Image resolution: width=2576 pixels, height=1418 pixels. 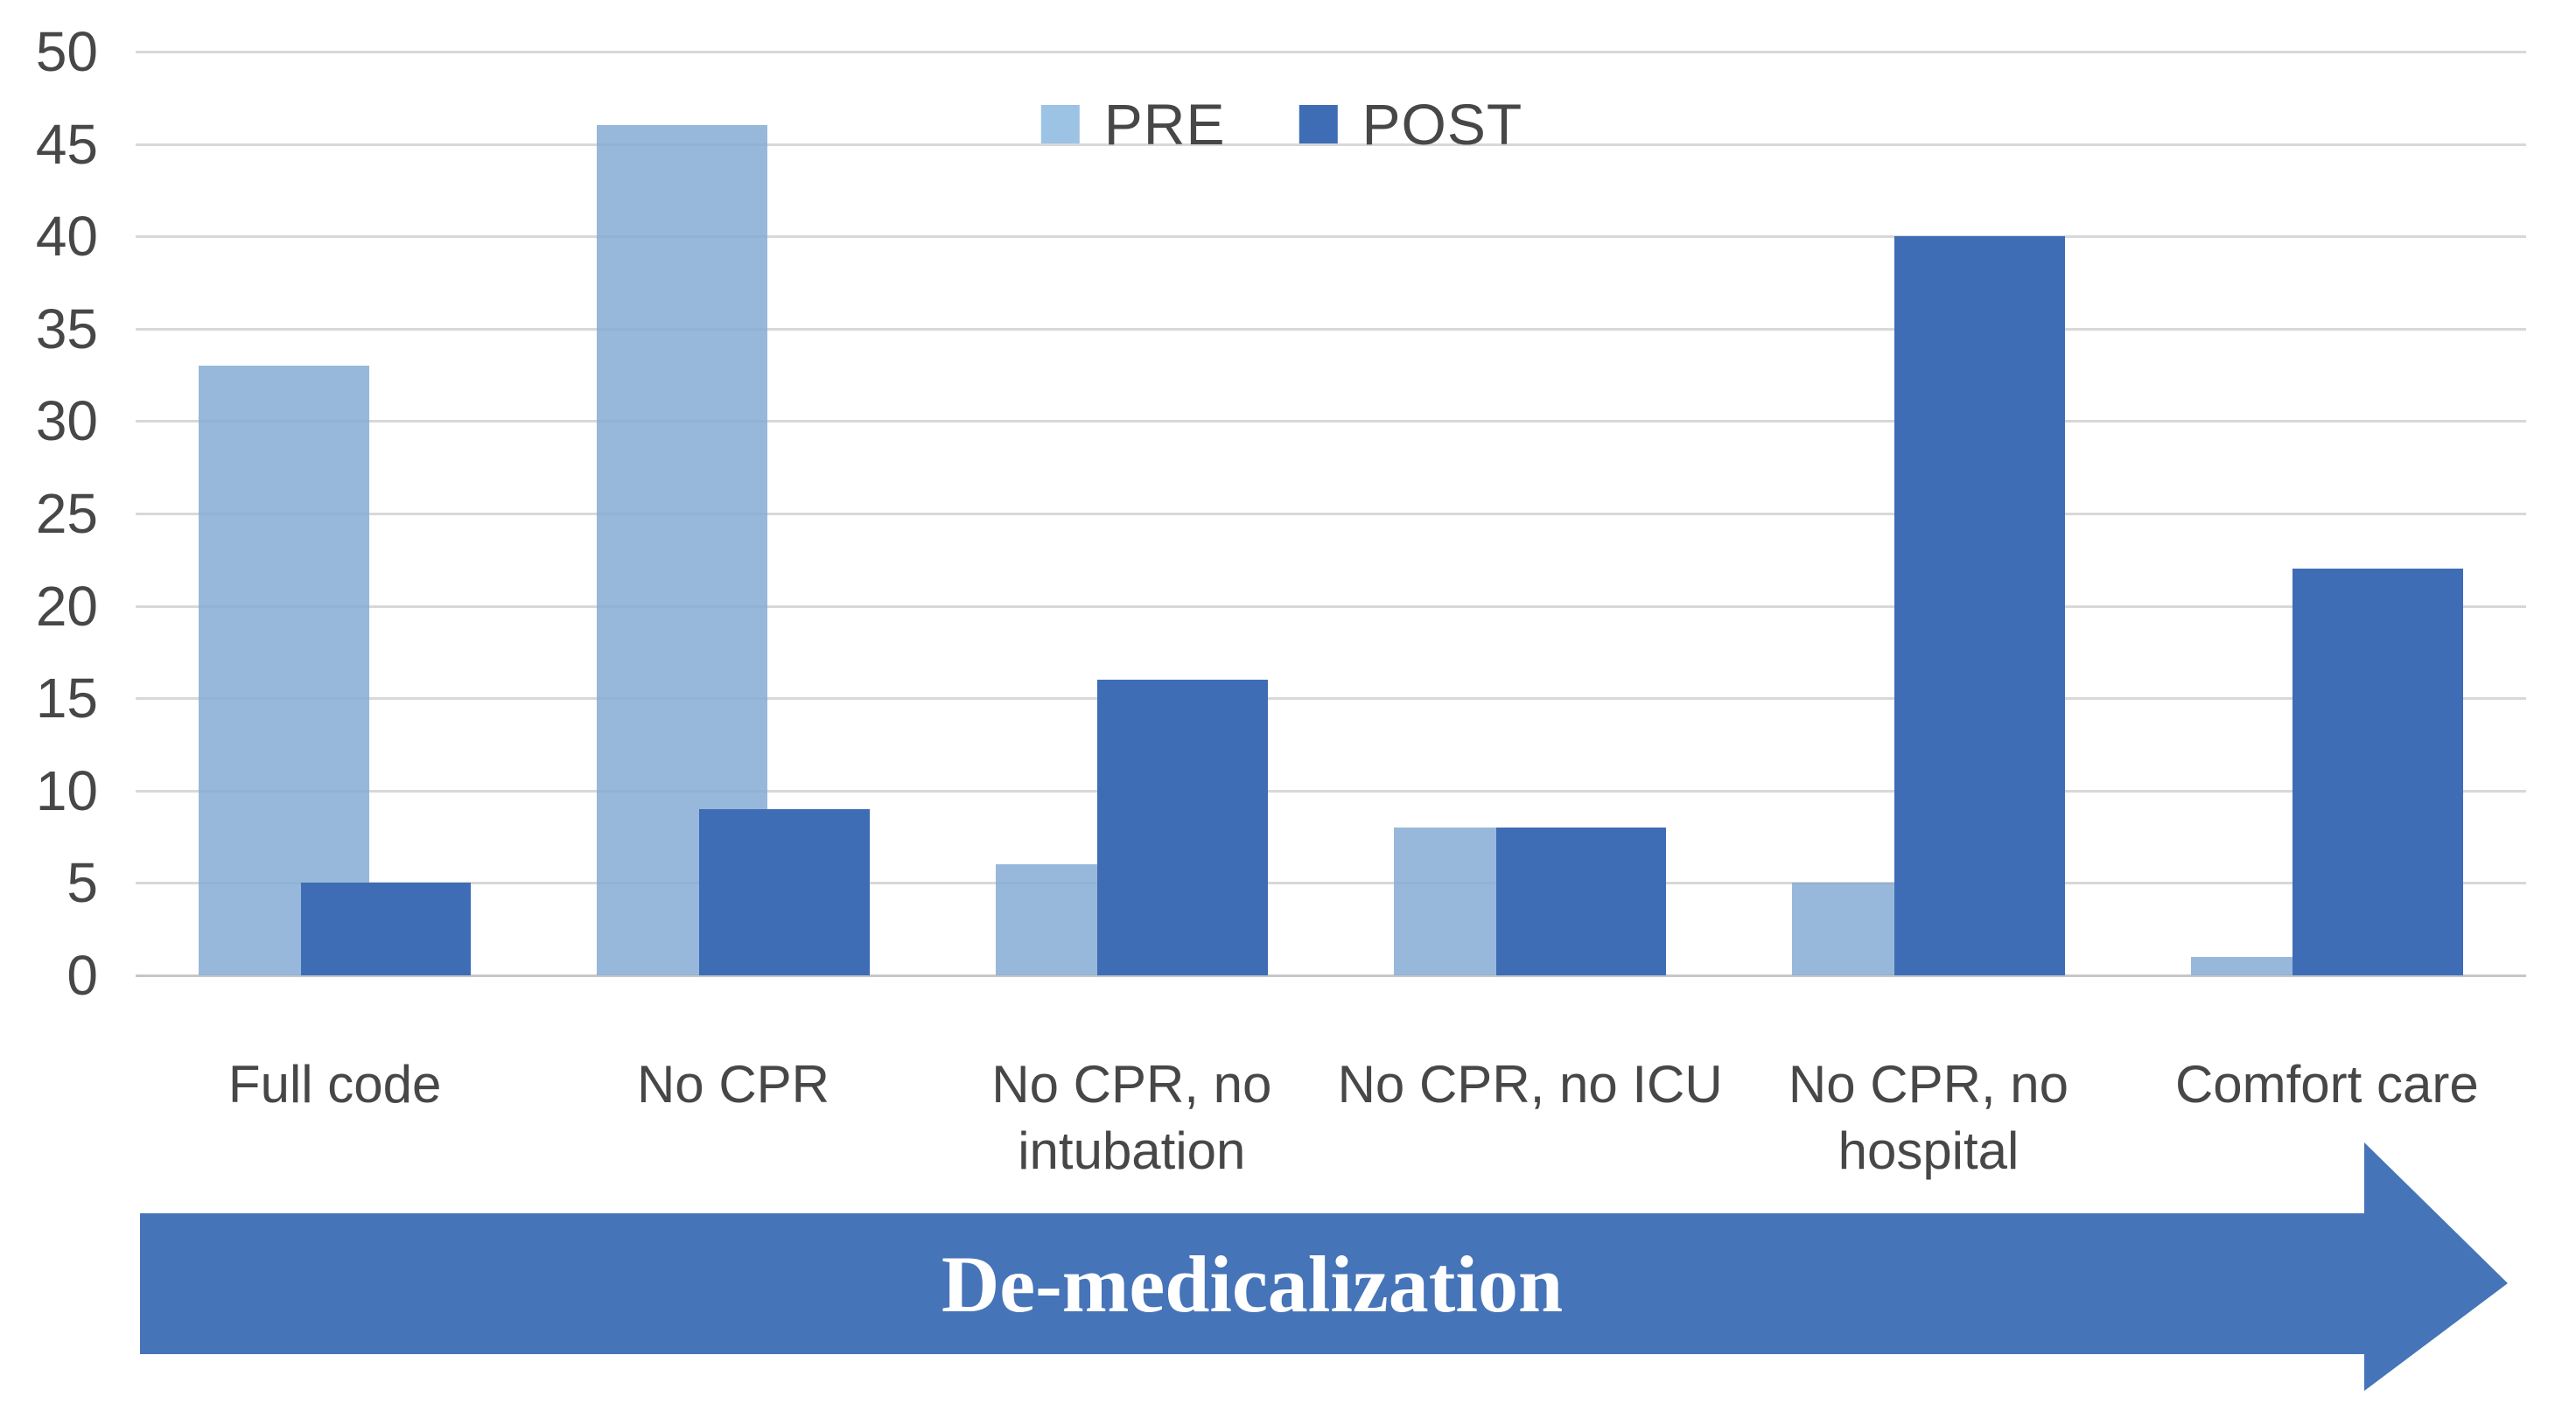 What do you see at coordinates (66, 421) in the screenshot?
I see `y-tick-label: 30` at bounding box center [66, 421].